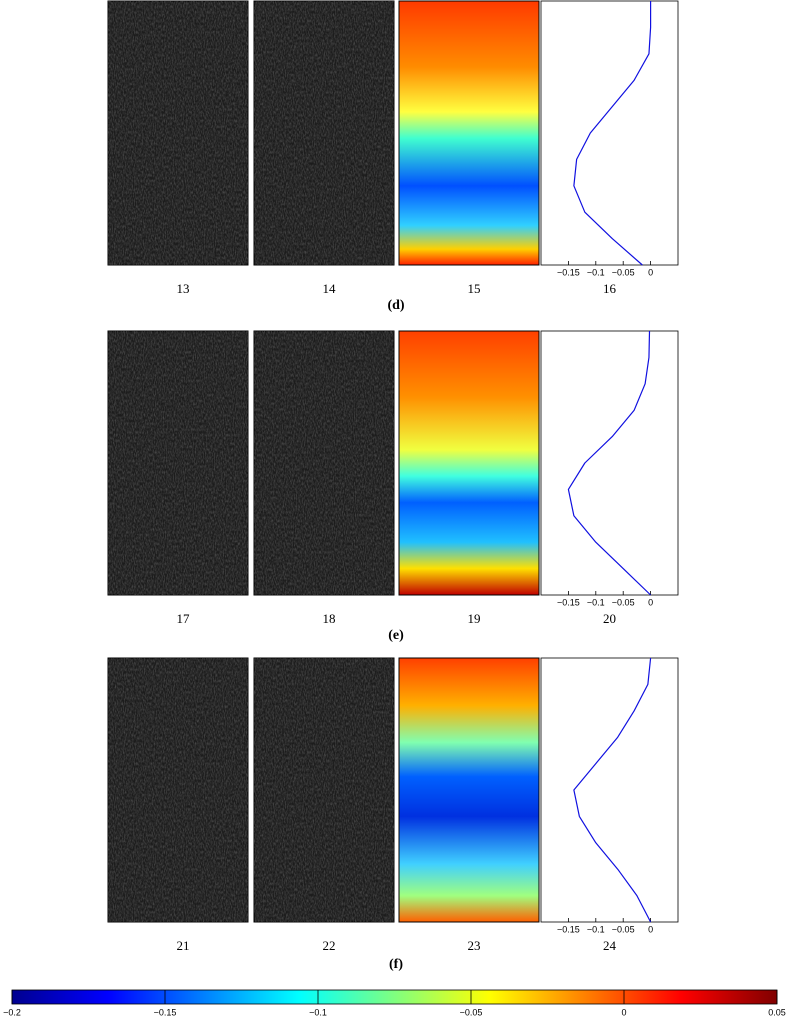 The width and height of the screenshot is (787, 1025). I want to click on panel-number: 20, so click(609, 618).